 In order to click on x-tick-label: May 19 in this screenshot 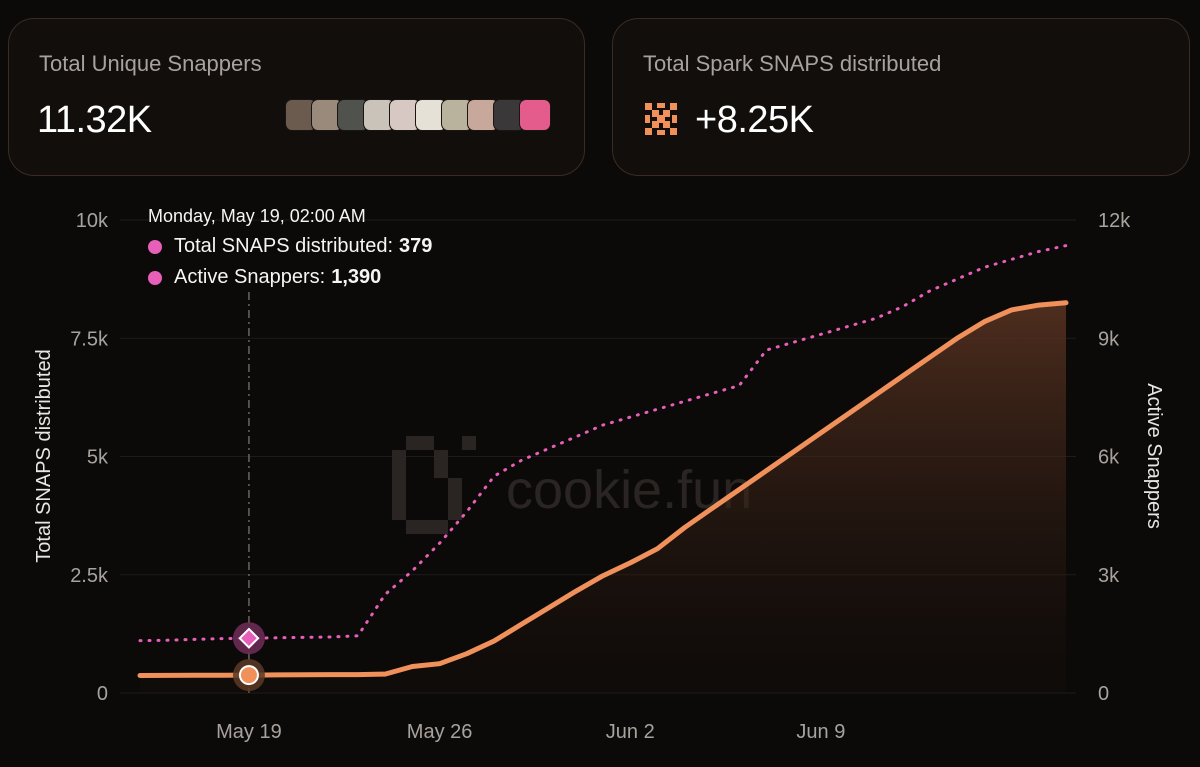, I will do `click(249, 732)`.